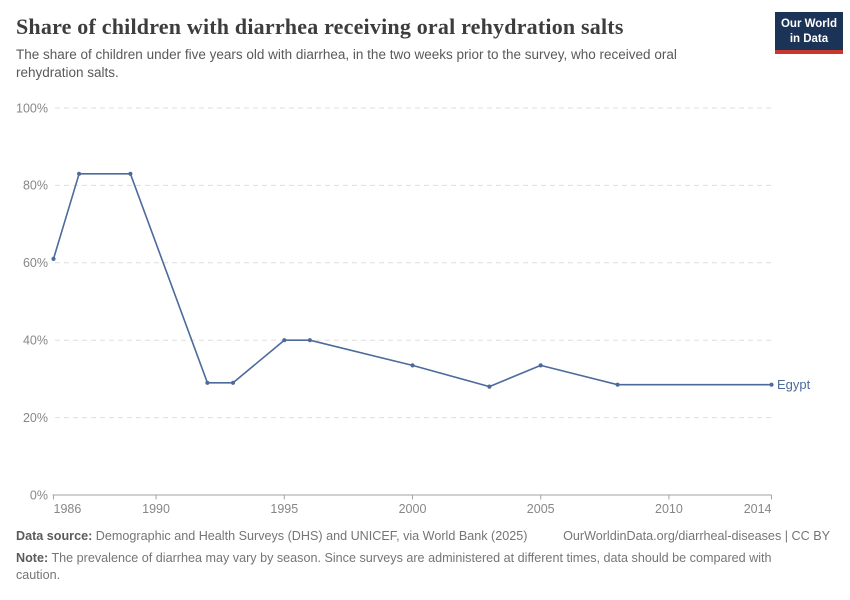 The height and width of the screenshot is (600, 850). Describe the element at coordinates (617, 384) in the screenshot. I see `data-point-2008` at that location.